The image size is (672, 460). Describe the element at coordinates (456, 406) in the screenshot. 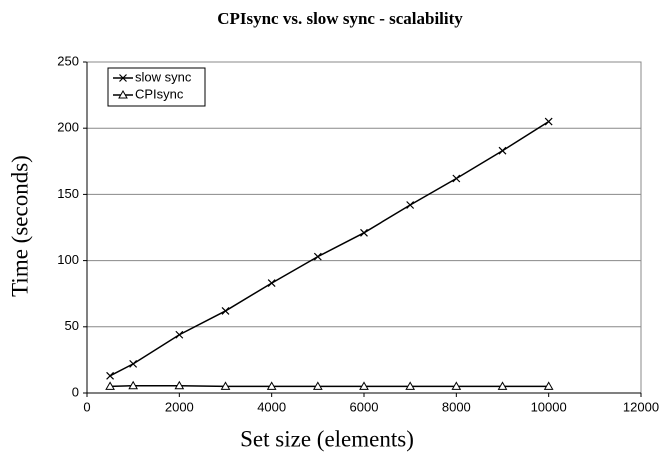

I see `x-tick-label: 8000` at that location.